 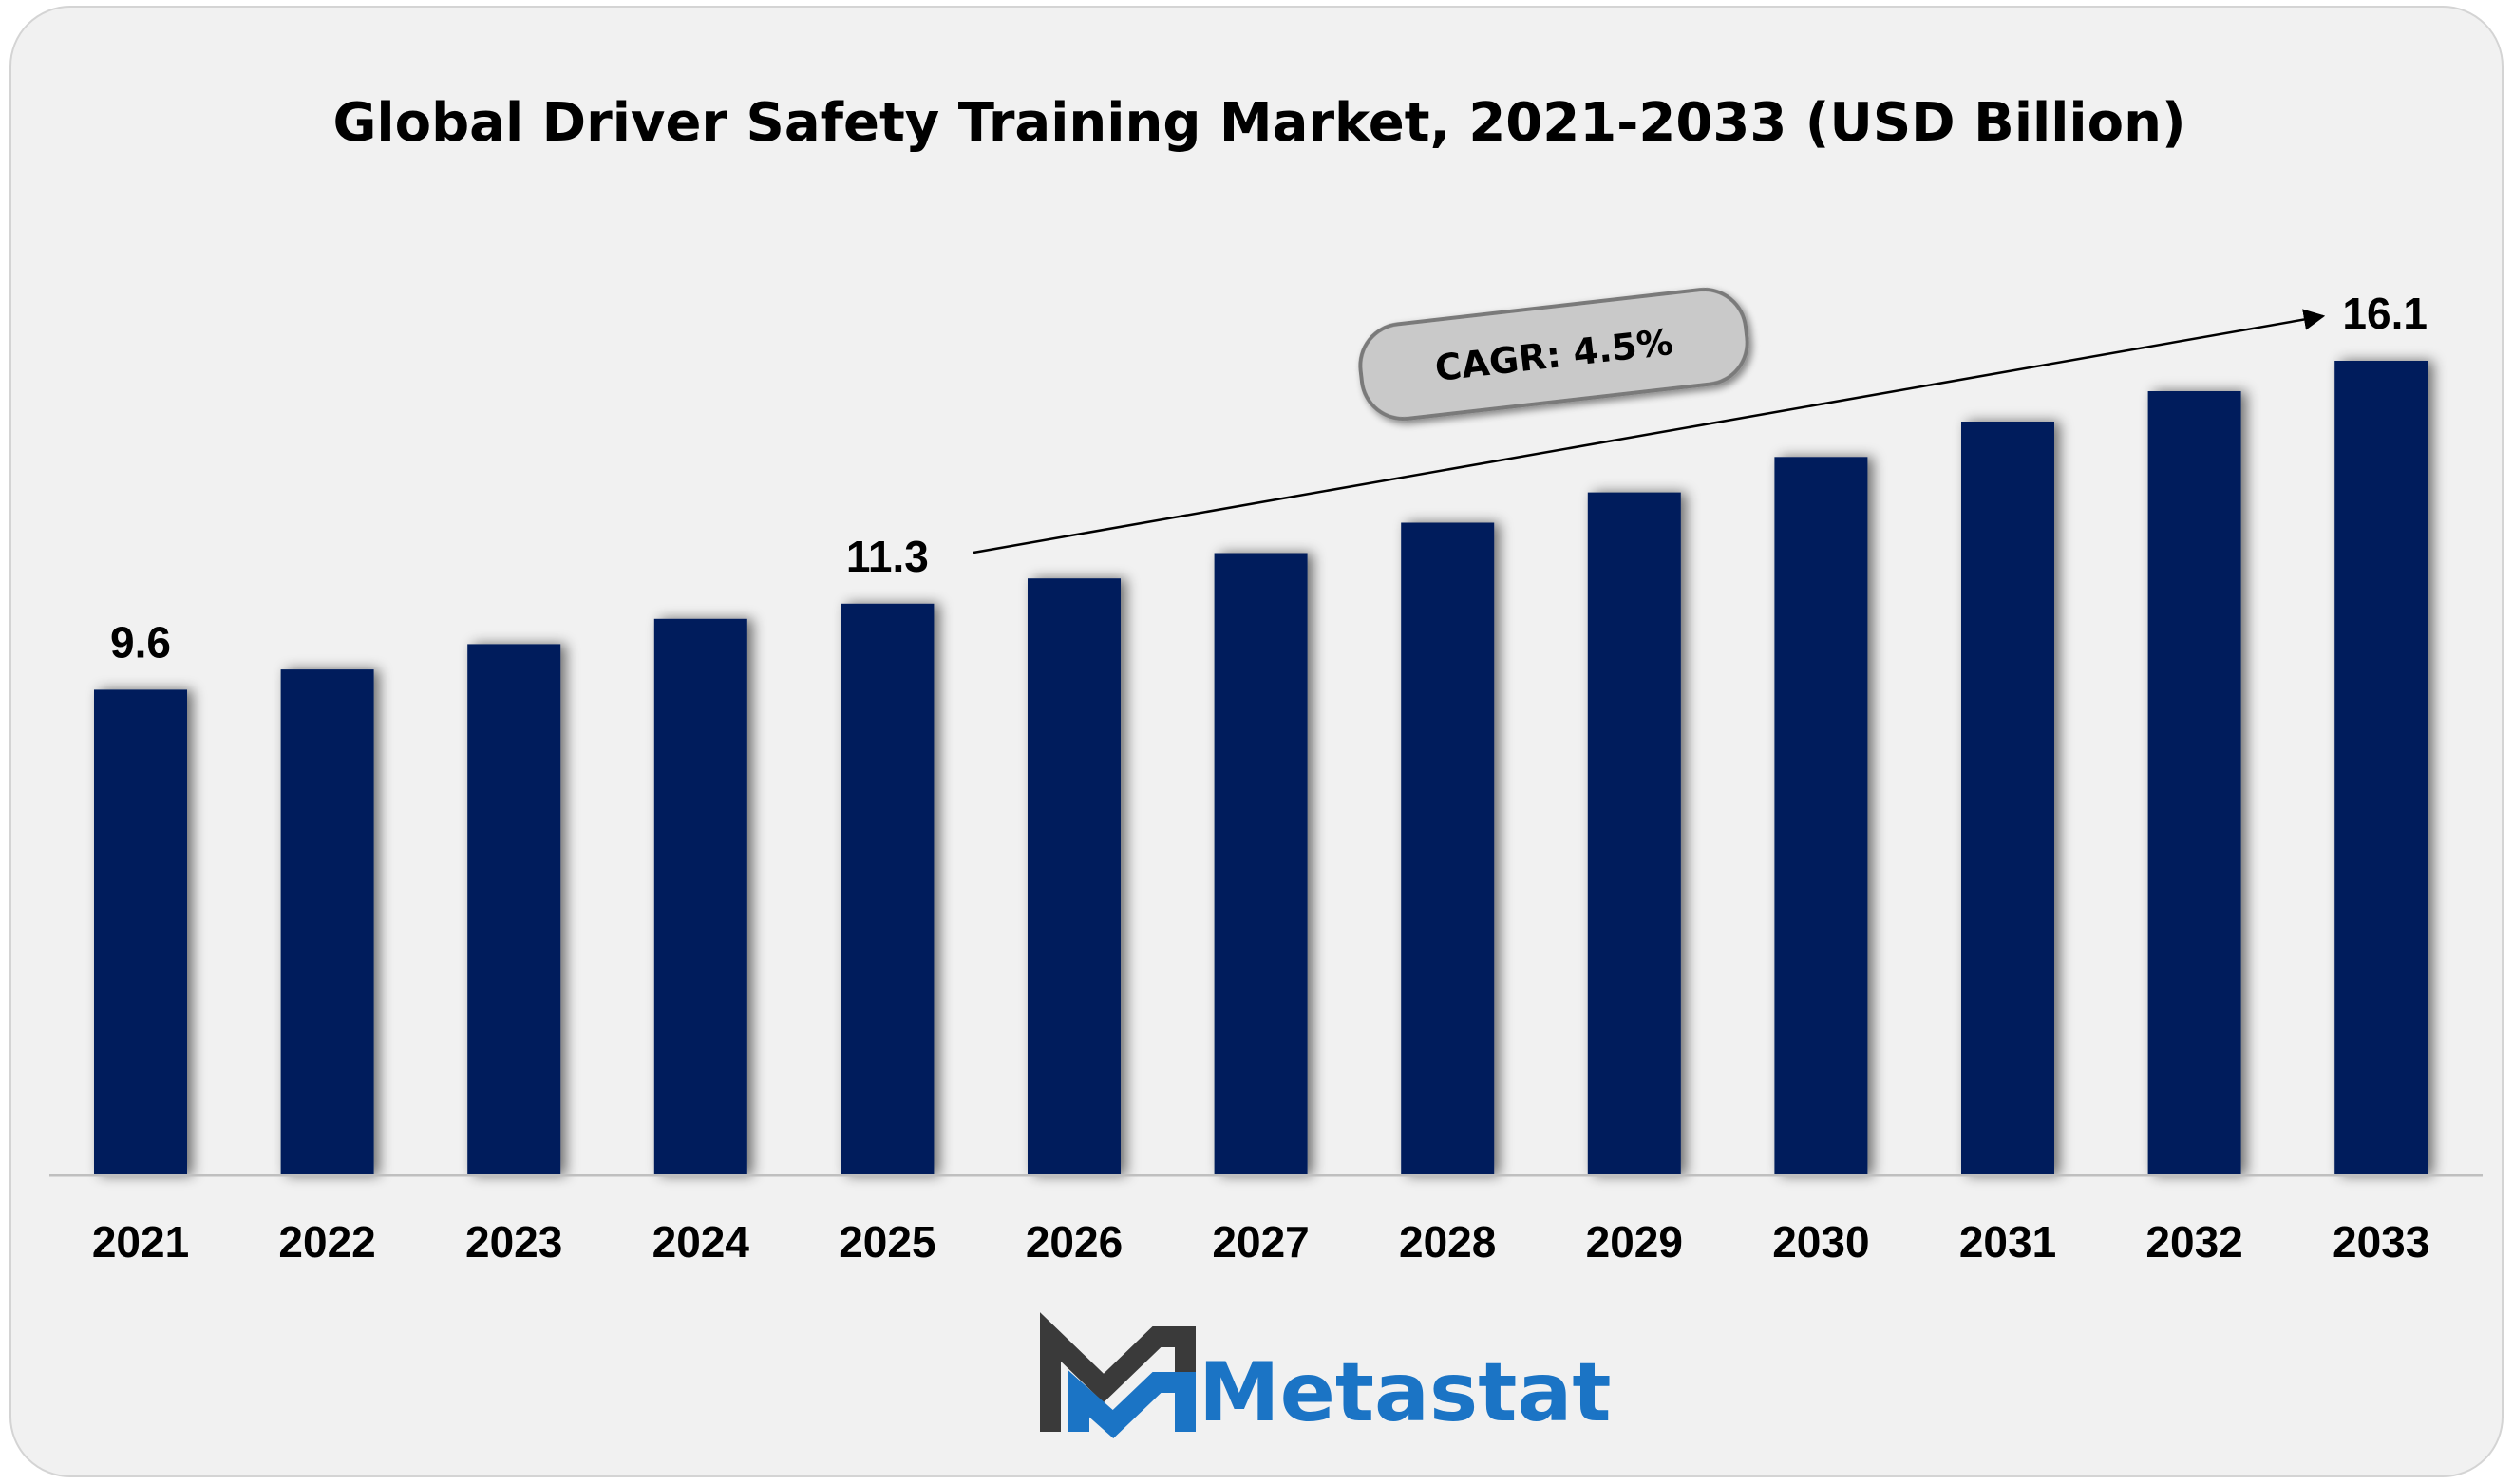 What do you see at coordinates (1634, 833) in the screenshot?
I see `bar-2029` at bounding box center [1634, 833].